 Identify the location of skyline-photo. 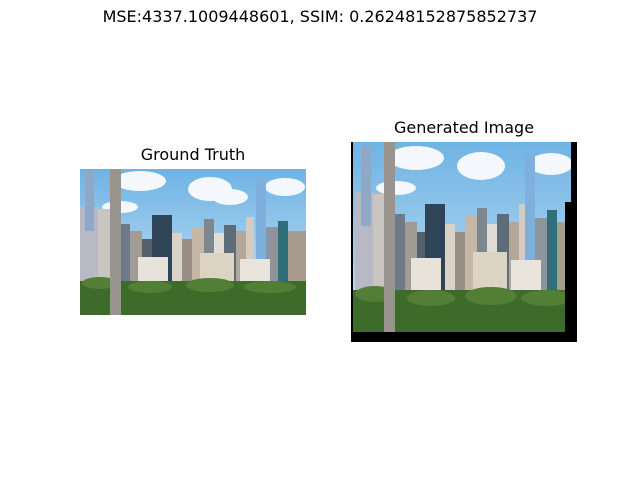
(193, 242).